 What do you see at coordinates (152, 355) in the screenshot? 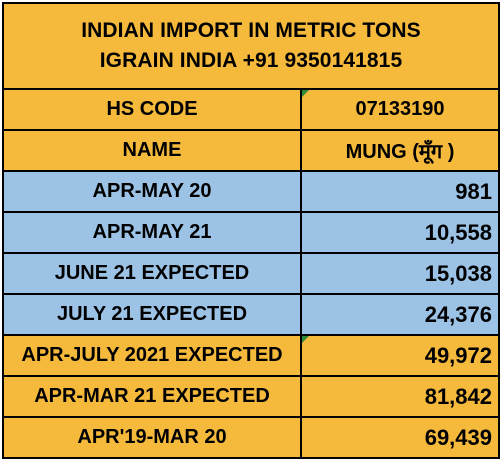
I see `row-label: APR-JULY 2021 EXPECTED` at bounding box center [152, 355].